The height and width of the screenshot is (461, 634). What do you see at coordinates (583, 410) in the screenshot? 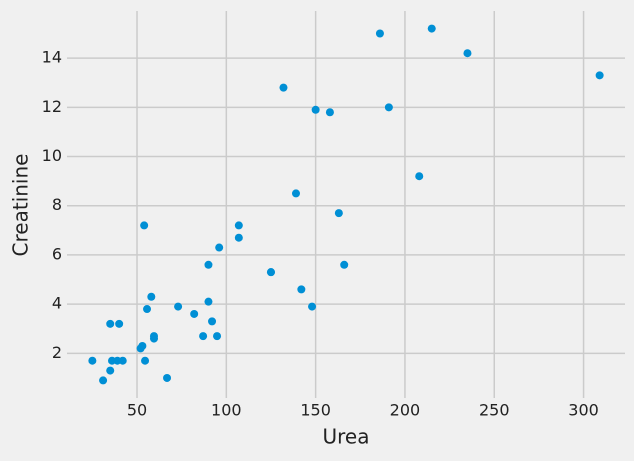
I see `x-tick-label: 300` at bounding box center [583, 410].